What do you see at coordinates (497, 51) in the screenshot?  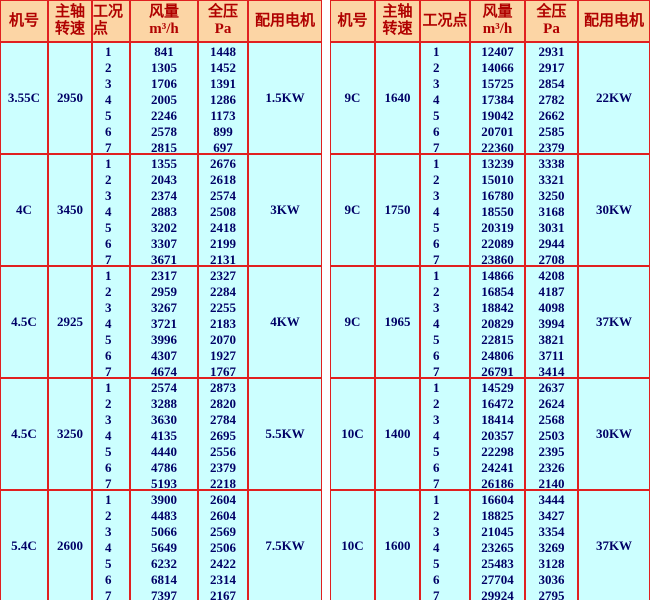 I see `flow-value: 12407` at bounding box center [497, 51].